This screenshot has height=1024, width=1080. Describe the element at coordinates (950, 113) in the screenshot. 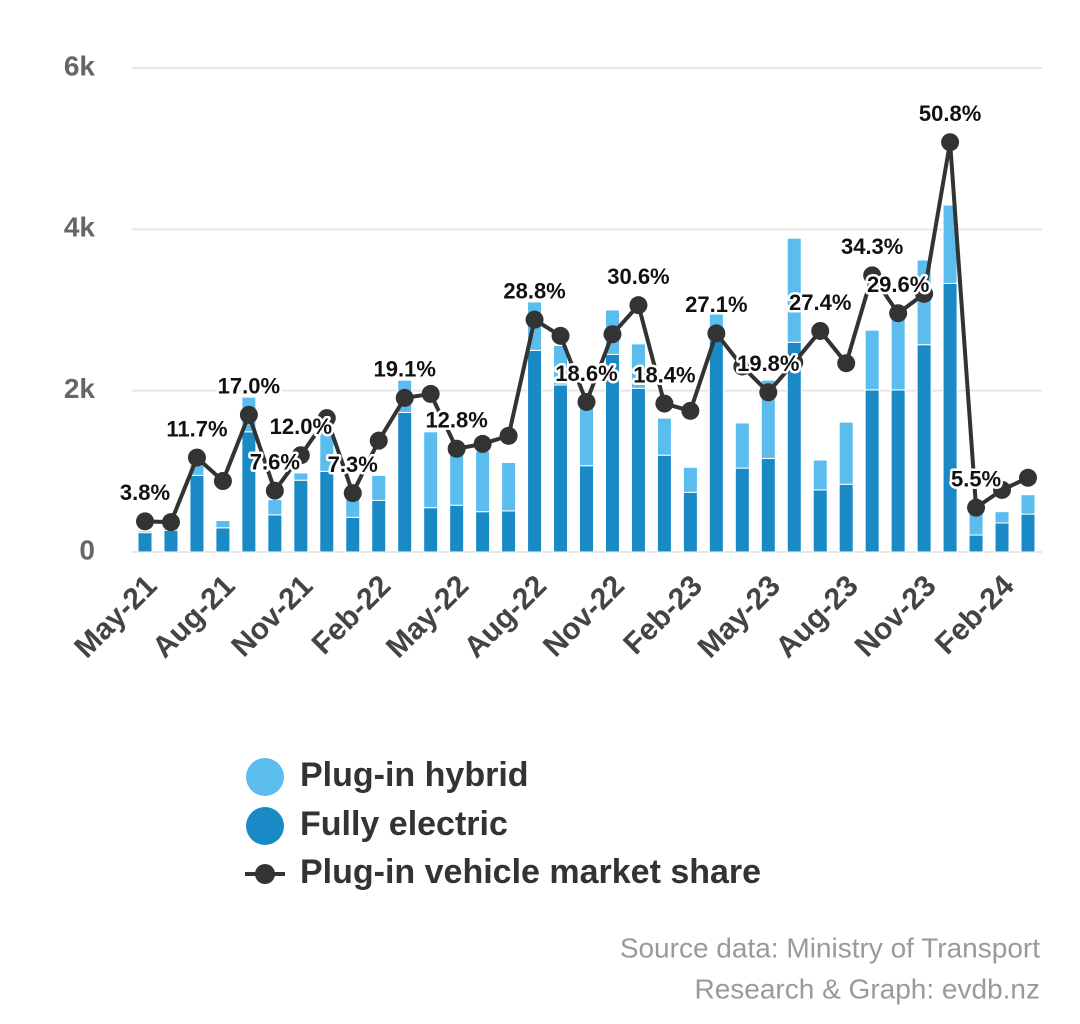

I see `data-label: 50.8%` at that location.